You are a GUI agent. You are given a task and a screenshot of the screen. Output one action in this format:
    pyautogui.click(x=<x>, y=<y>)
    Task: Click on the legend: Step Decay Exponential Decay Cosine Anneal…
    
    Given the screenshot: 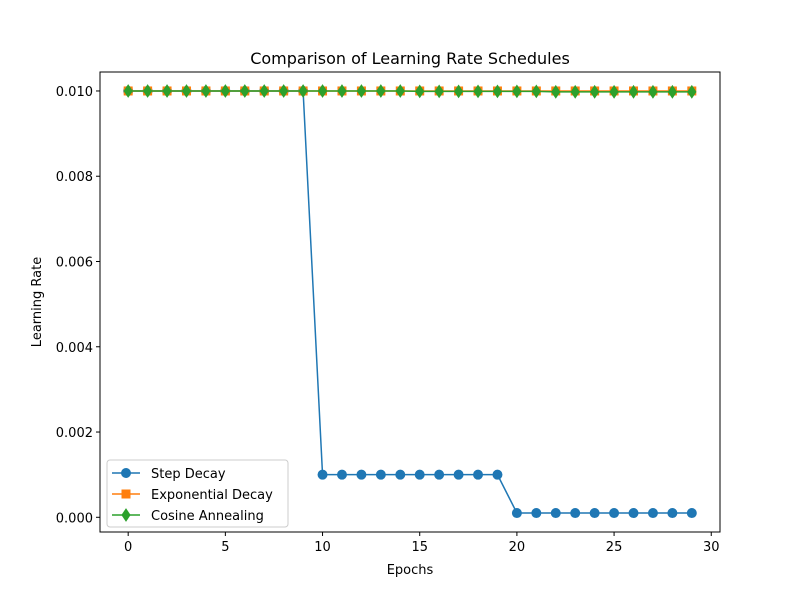 What is the action you would take?
    pyautogui.click(x=197, y=493)
    